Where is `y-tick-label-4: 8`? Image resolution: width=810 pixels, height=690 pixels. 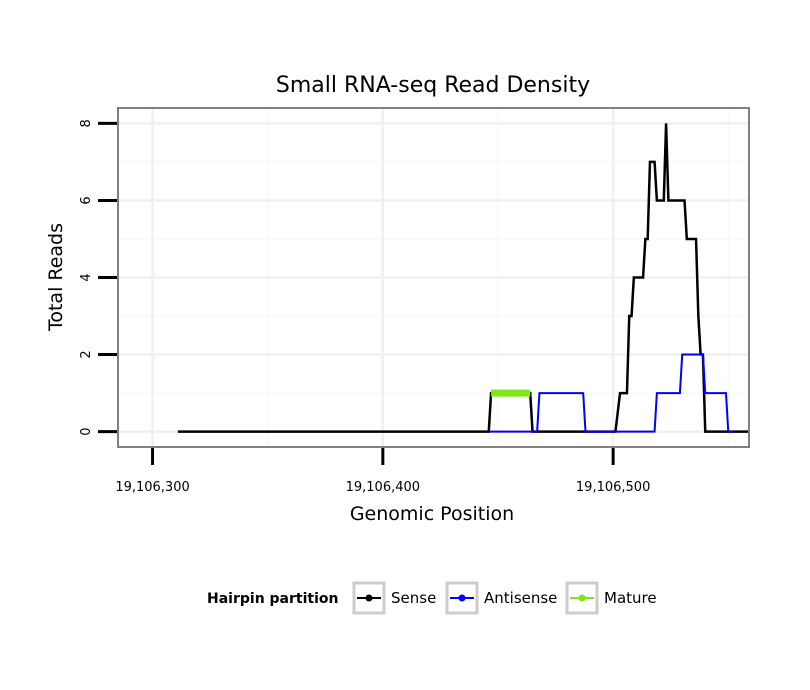
y-tick-label-4: 8 is located at coordinates (86, 123).